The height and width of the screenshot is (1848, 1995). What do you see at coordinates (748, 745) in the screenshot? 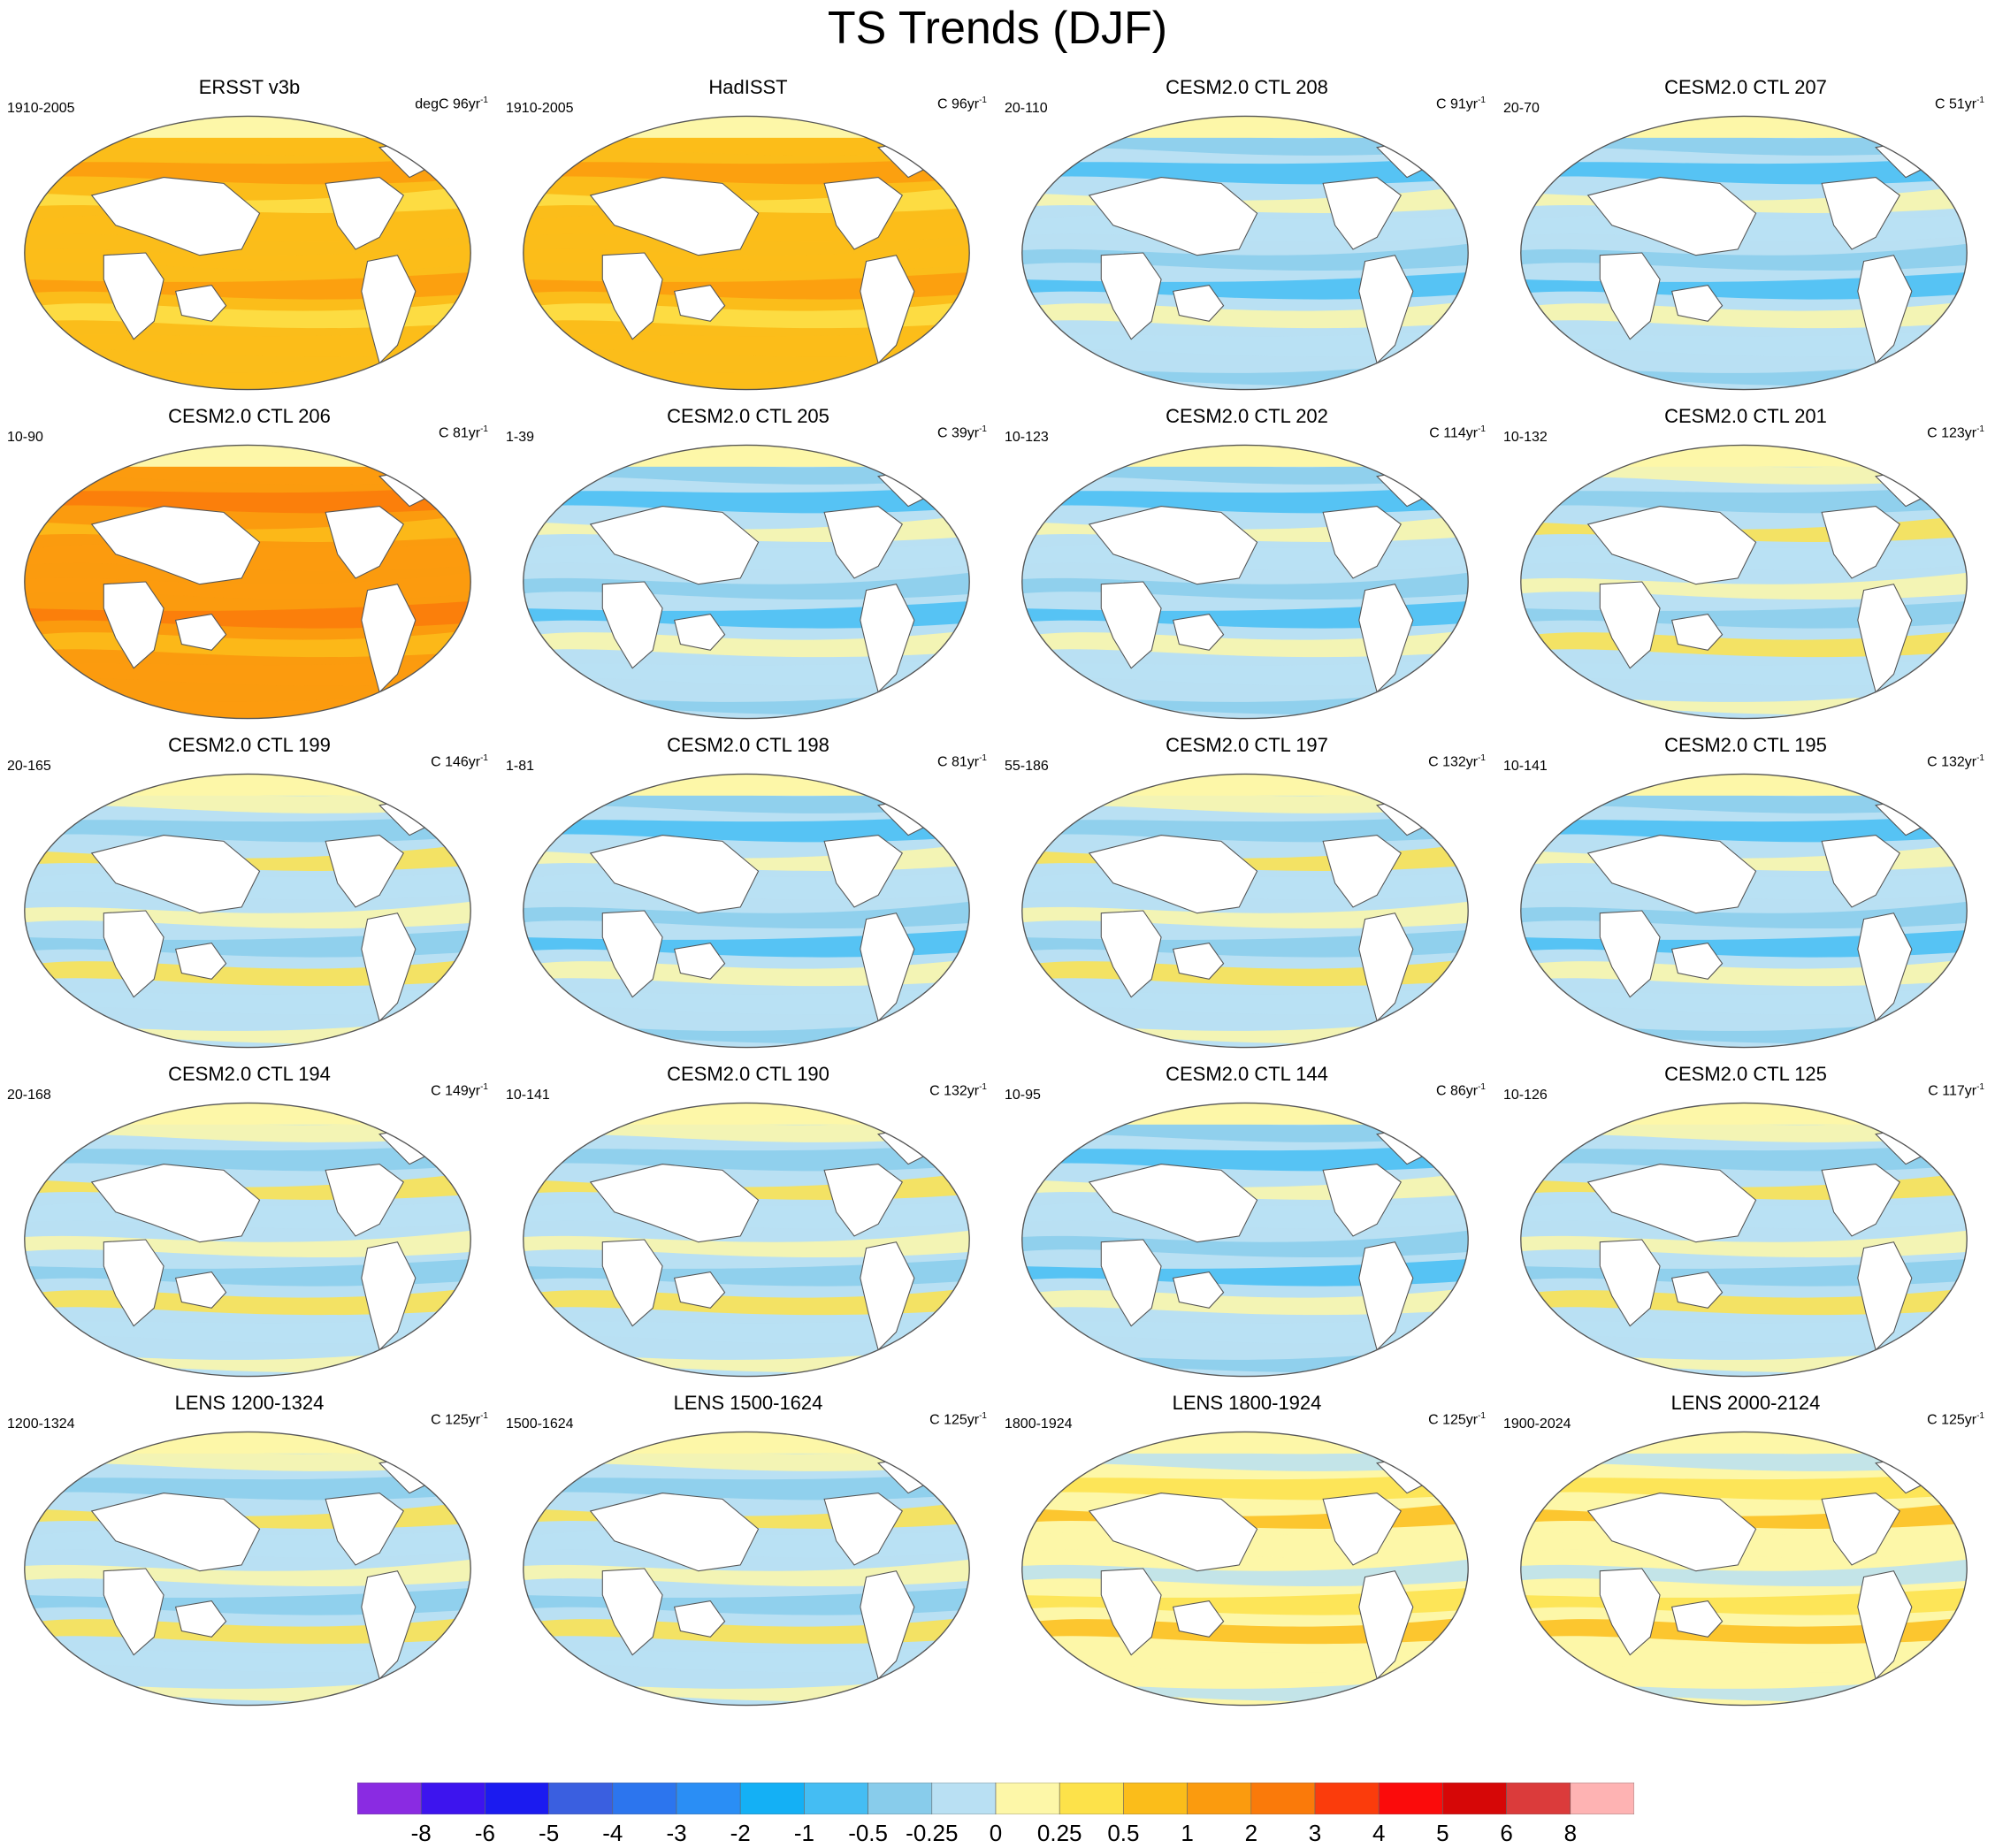
I see `panel-title: CESM2.0 CTL 198` at bounding box center [748, 745].